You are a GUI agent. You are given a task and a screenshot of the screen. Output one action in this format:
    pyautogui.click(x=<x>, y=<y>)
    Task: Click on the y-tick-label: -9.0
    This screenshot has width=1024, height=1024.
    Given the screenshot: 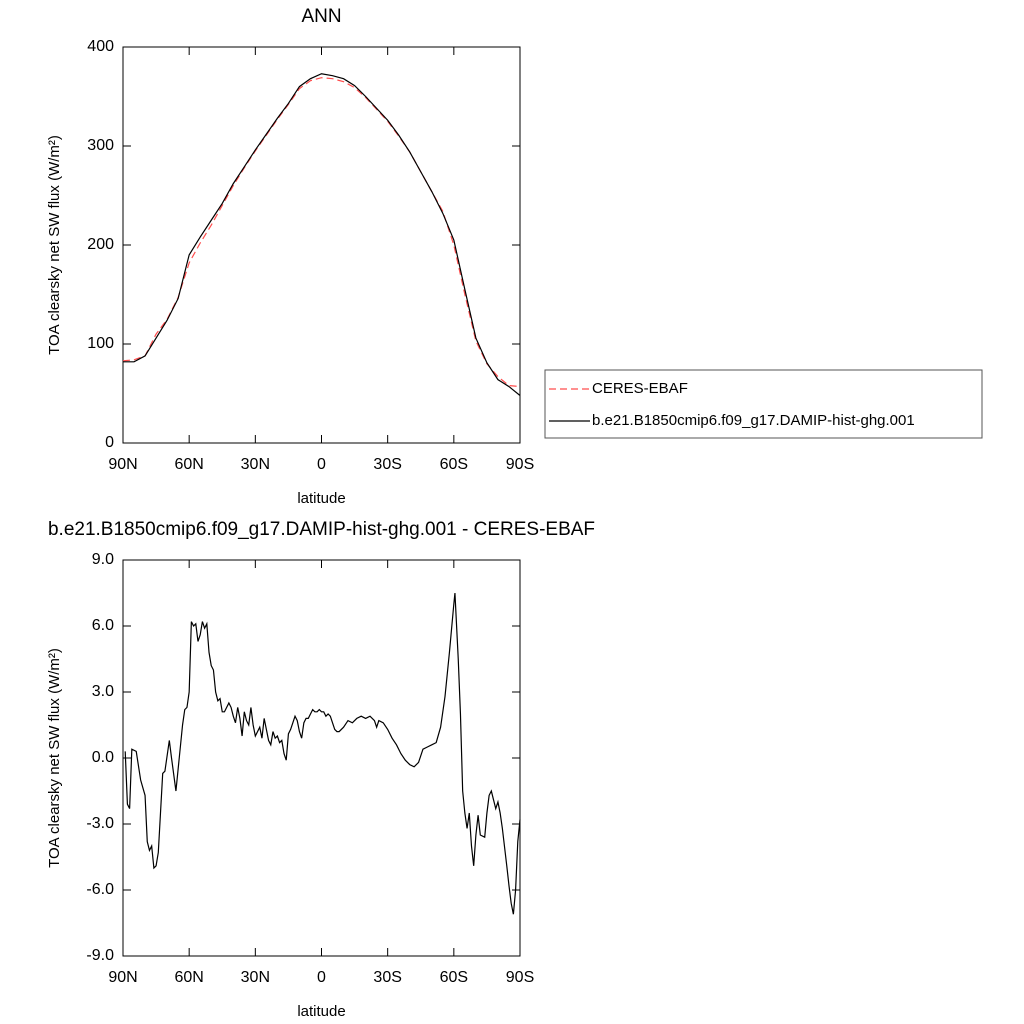 What is the action you would take?
    pyautogui.click(x=100, y=955)
    